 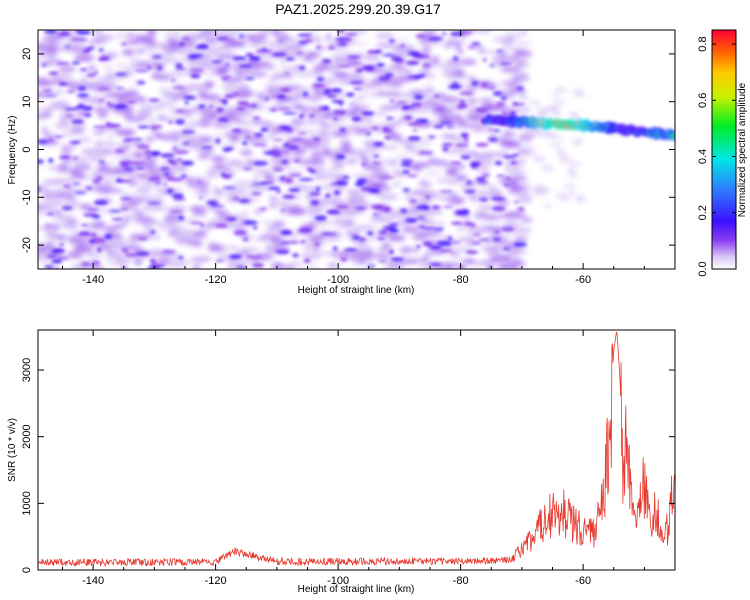 I want to click on snr-x-tick-label: -100, so click(x=338, y=581).